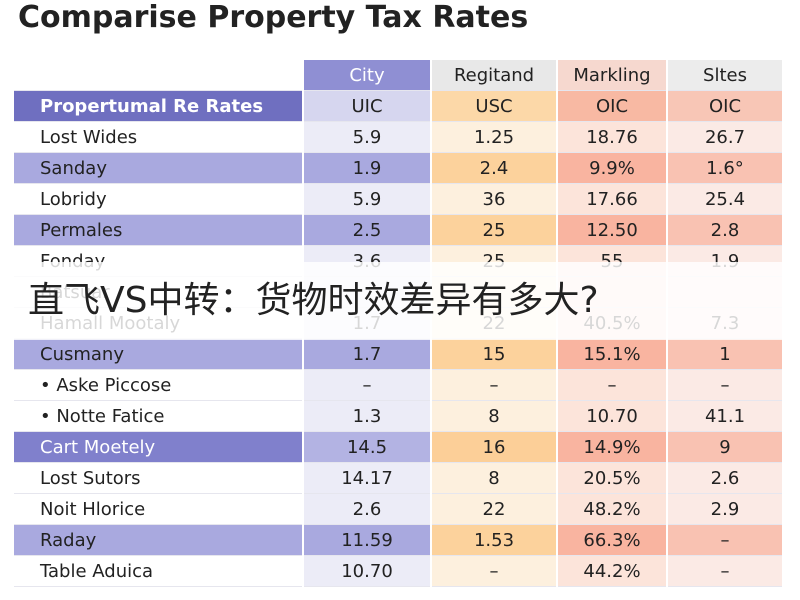 The height and width of the screenshot is (600, 800). Describe the element at coordinates (367, 354) in the screenshot. I see `cell: 1.7` at that location.